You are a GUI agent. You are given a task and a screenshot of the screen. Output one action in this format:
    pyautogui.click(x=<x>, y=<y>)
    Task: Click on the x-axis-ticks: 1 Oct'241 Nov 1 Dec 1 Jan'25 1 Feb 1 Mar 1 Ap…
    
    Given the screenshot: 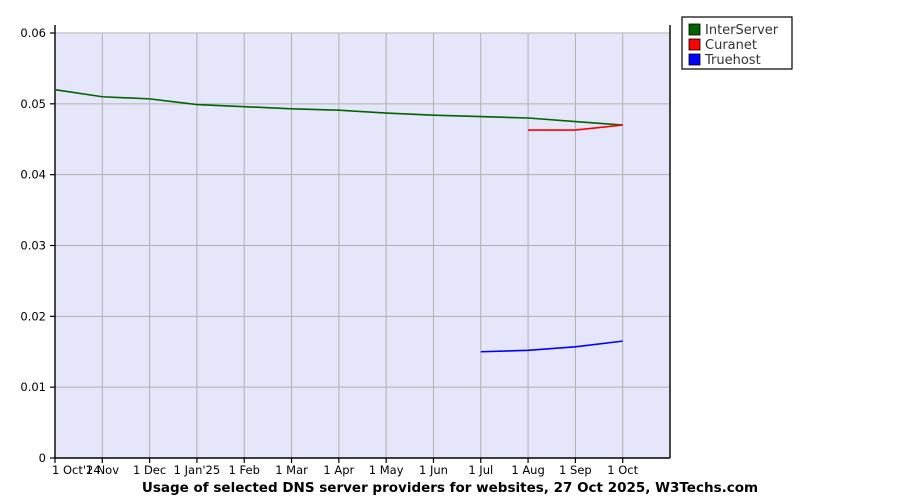 What is the action you would take?
    pyautogui.click(x=345, y=467)
    